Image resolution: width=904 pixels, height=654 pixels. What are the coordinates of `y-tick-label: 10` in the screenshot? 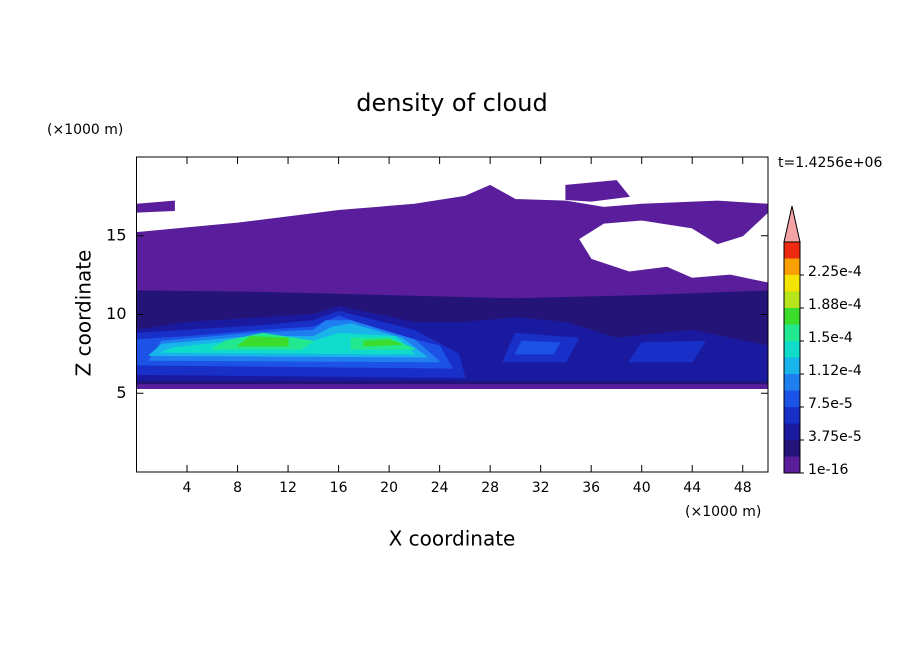 It's located at (116, 313).